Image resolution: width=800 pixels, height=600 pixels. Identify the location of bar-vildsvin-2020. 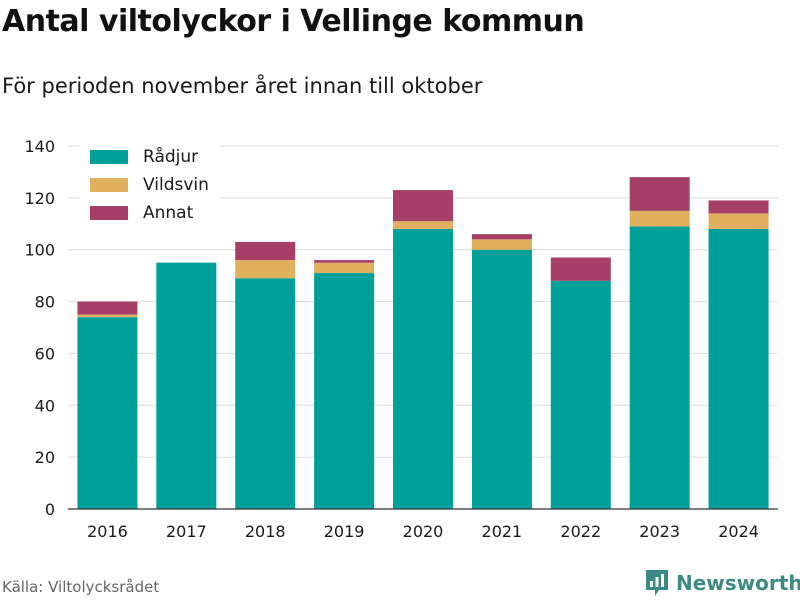
(423, 225).